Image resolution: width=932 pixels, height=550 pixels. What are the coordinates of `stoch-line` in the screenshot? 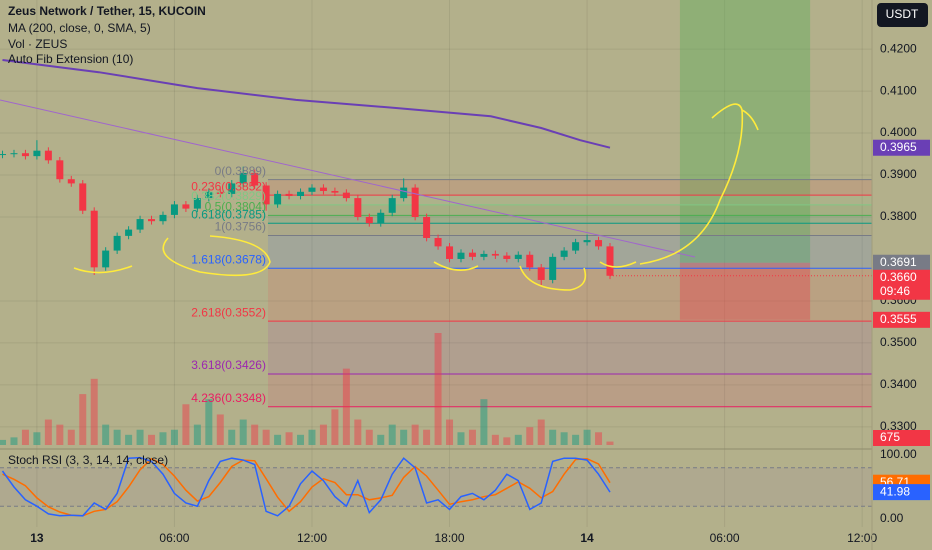 It's located at (306, 487).